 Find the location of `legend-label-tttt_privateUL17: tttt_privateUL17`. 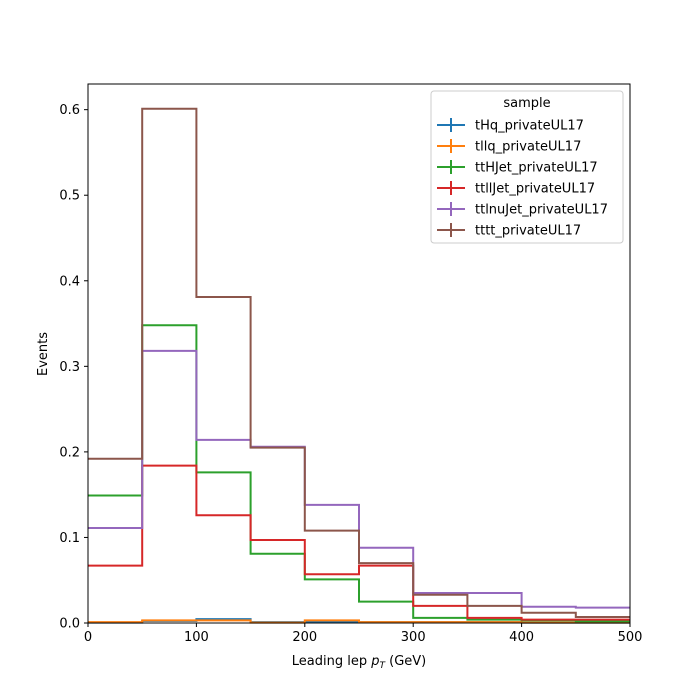

legend-label-tttt_privateUL17: tttt_privateUL17 is located at coordinates (528, 231).